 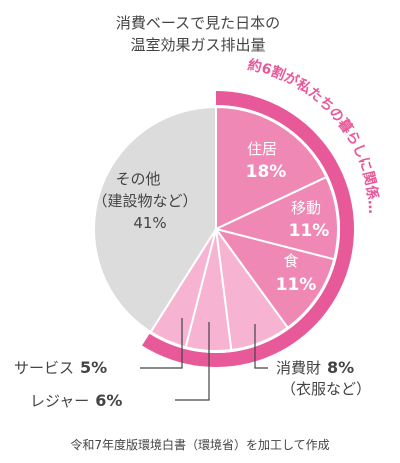 I want to click on leader-line-leisure, so click(x=192, y=361).